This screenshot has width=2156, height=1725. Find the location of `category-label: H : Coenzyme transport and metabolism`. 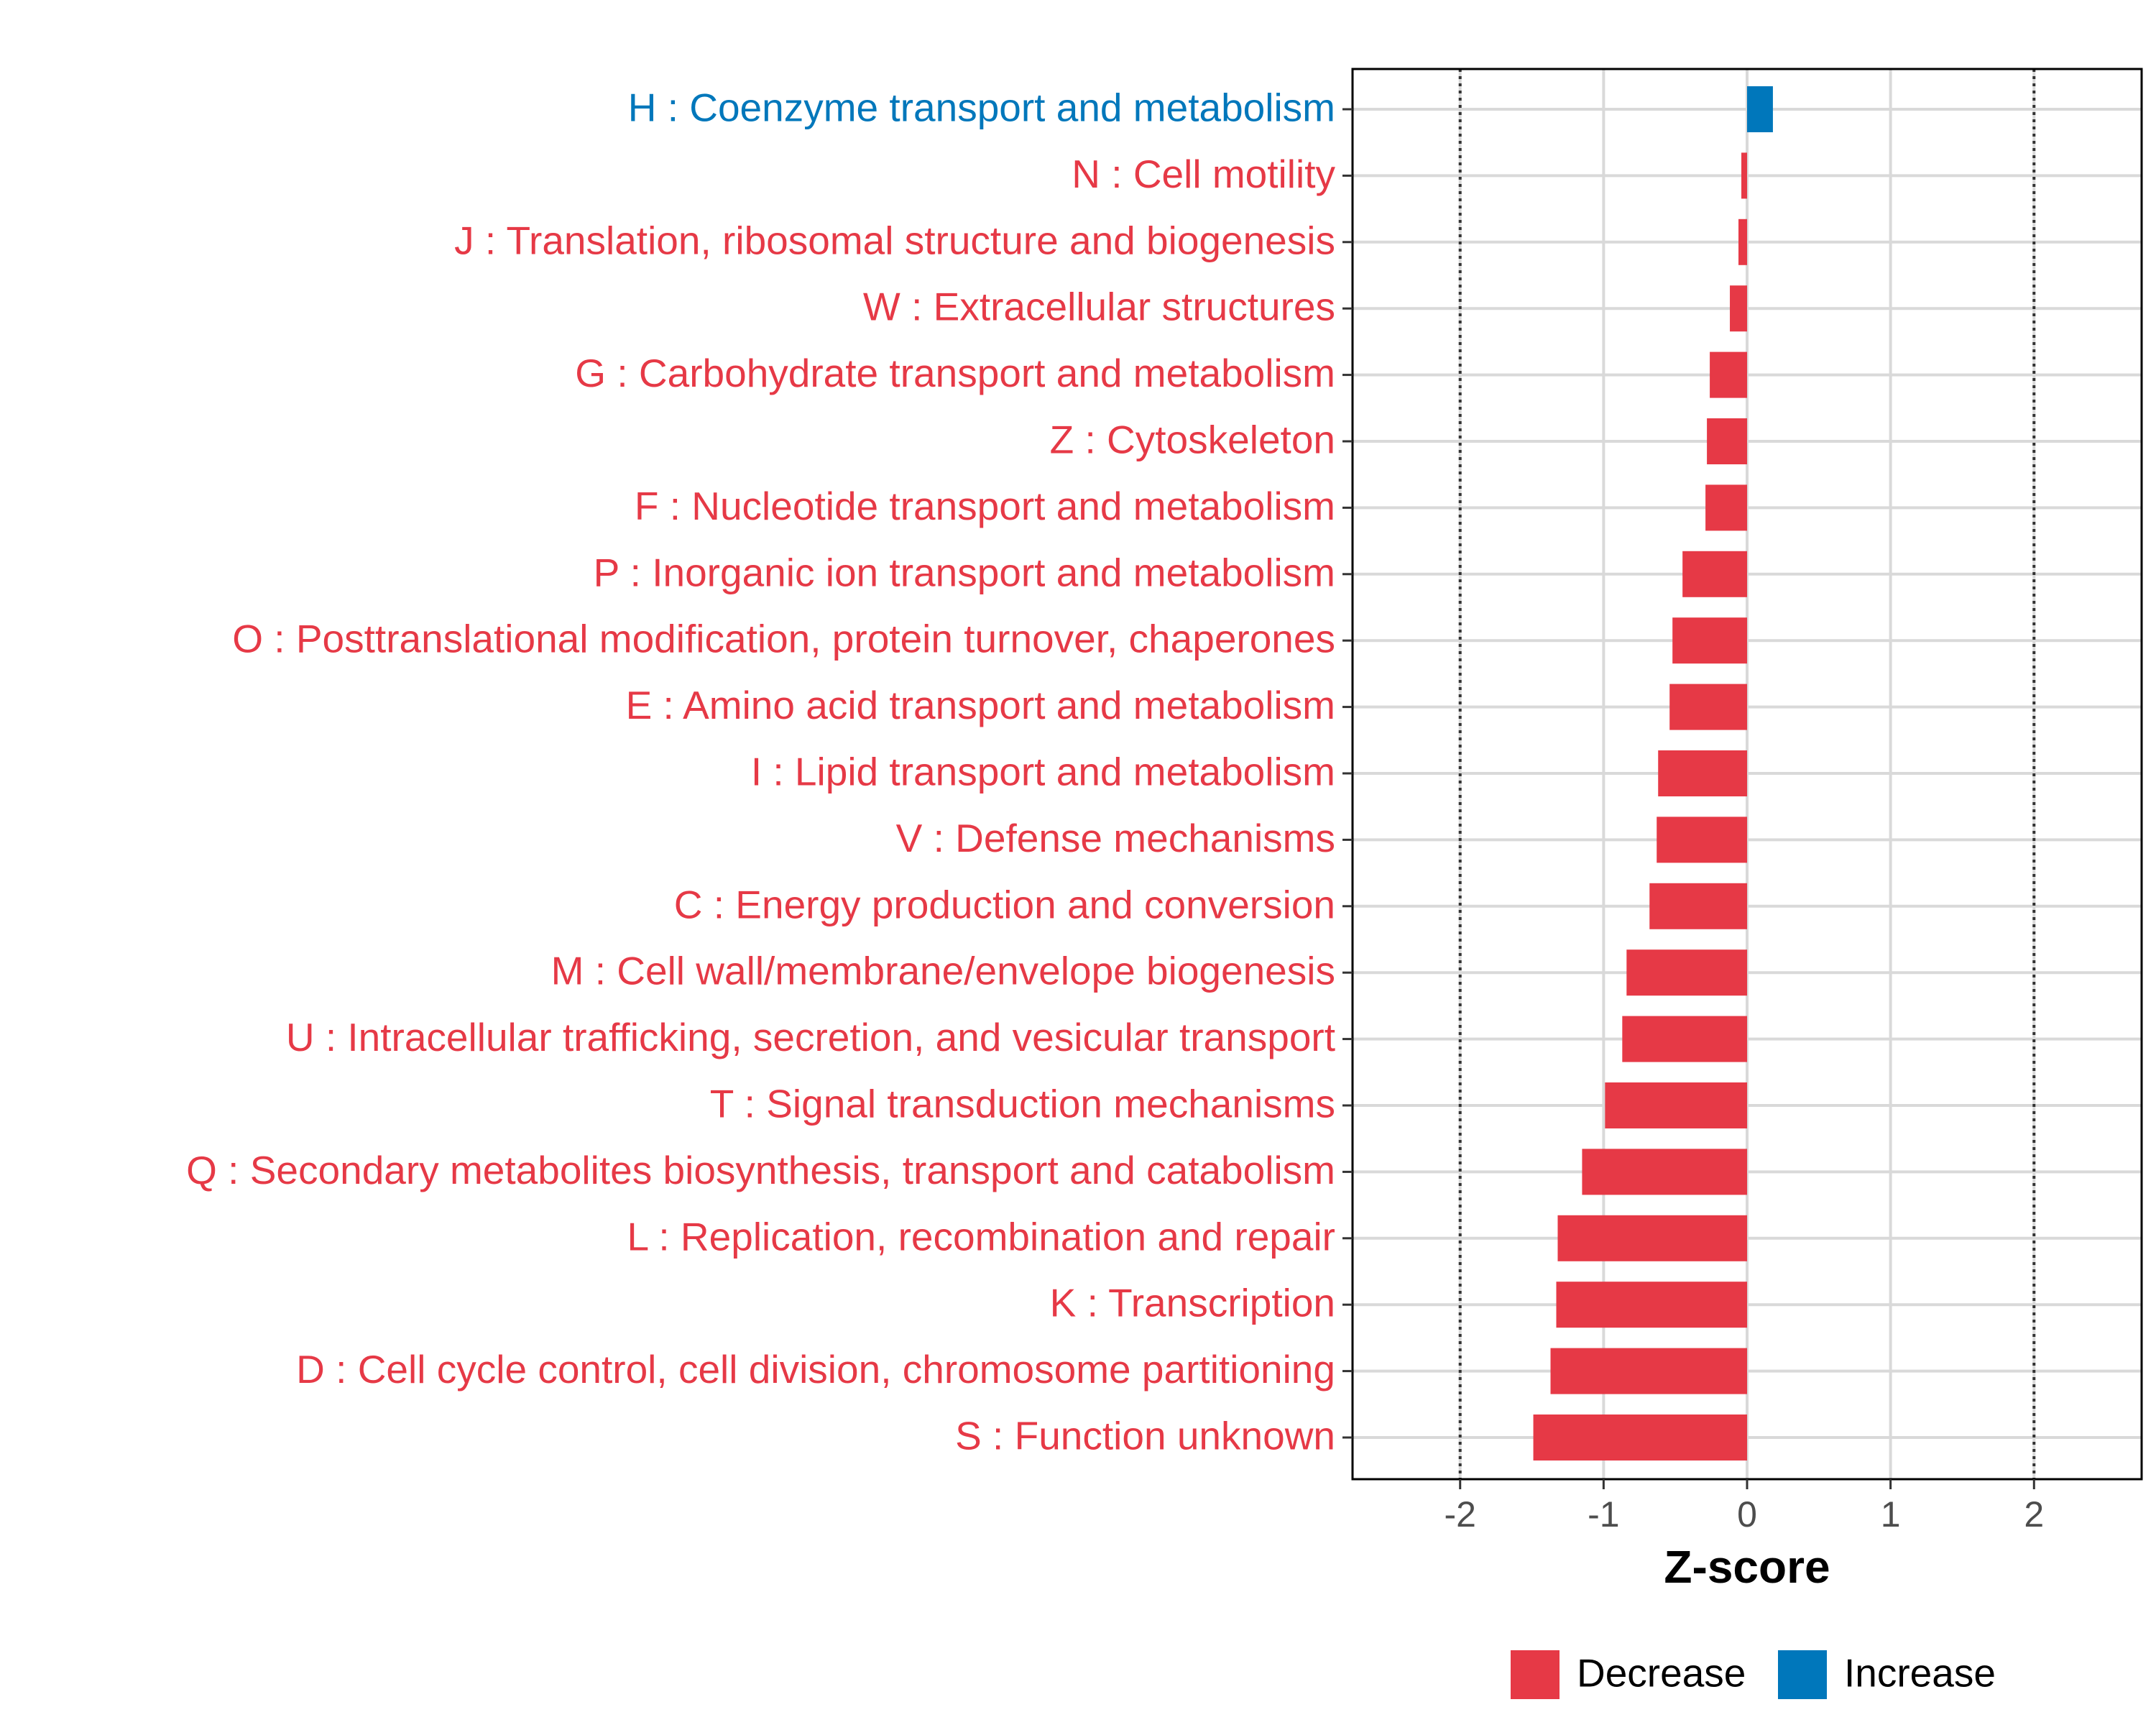

category-label: H : Coenzyme transport and metabolism is located at coordinates (981, 108).